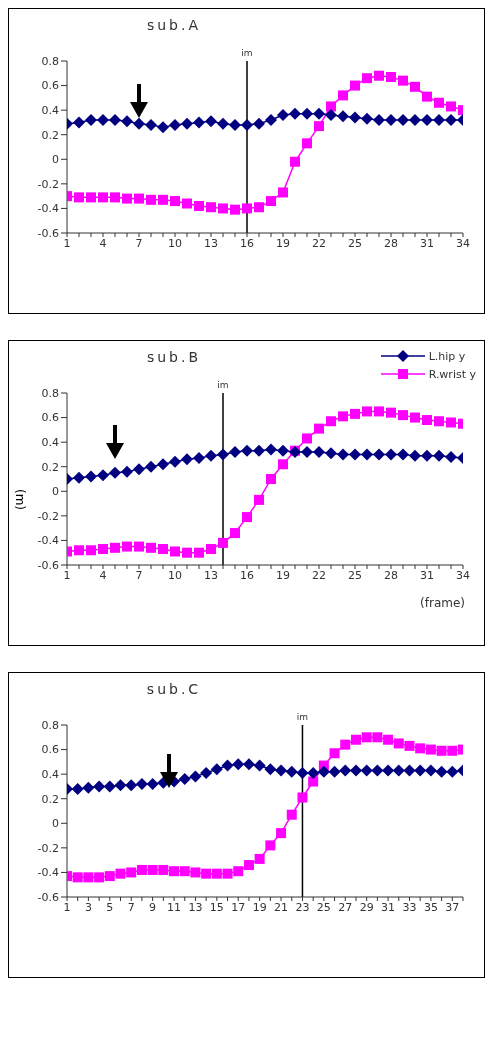 The width and height of the screenshot is (495, 1063). I want to click on y-tick-label: 0.8, so click(50, 61).